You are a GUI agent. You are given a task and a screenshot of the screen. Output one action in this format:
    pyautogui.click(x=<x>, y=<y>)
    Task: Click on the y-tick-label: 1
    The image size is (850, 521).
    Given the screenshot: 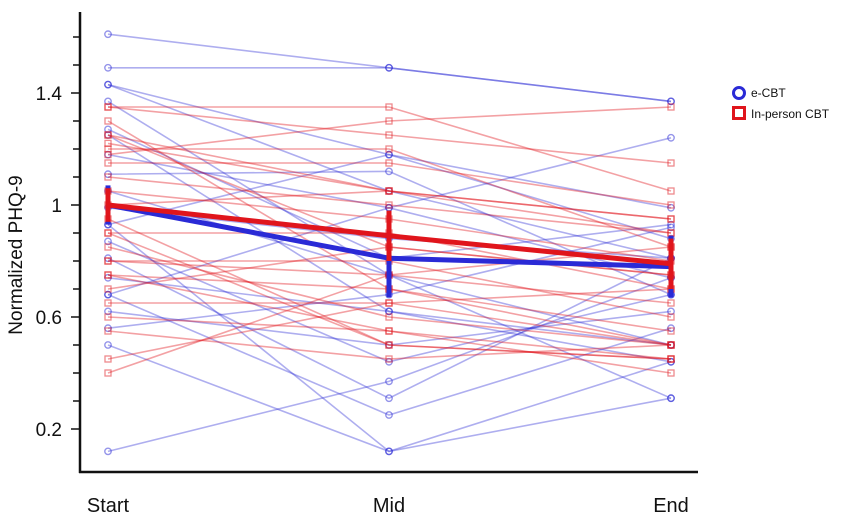 What is the action you would take?
    pyautogui.click(x=56, y=206)
    